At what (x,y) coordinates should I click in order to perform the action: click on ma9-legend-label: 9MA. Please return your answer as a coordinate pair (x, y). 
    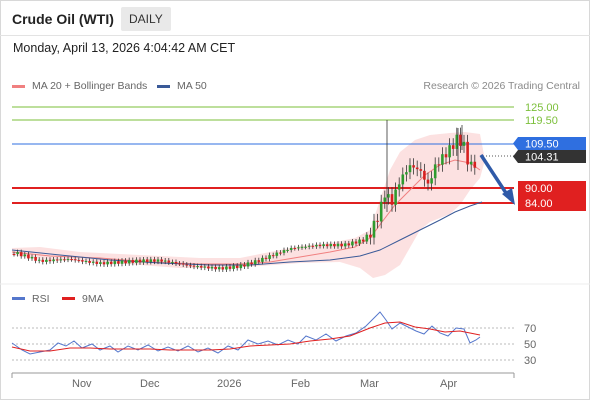
    Looking at the image, I should click on (93, 299).